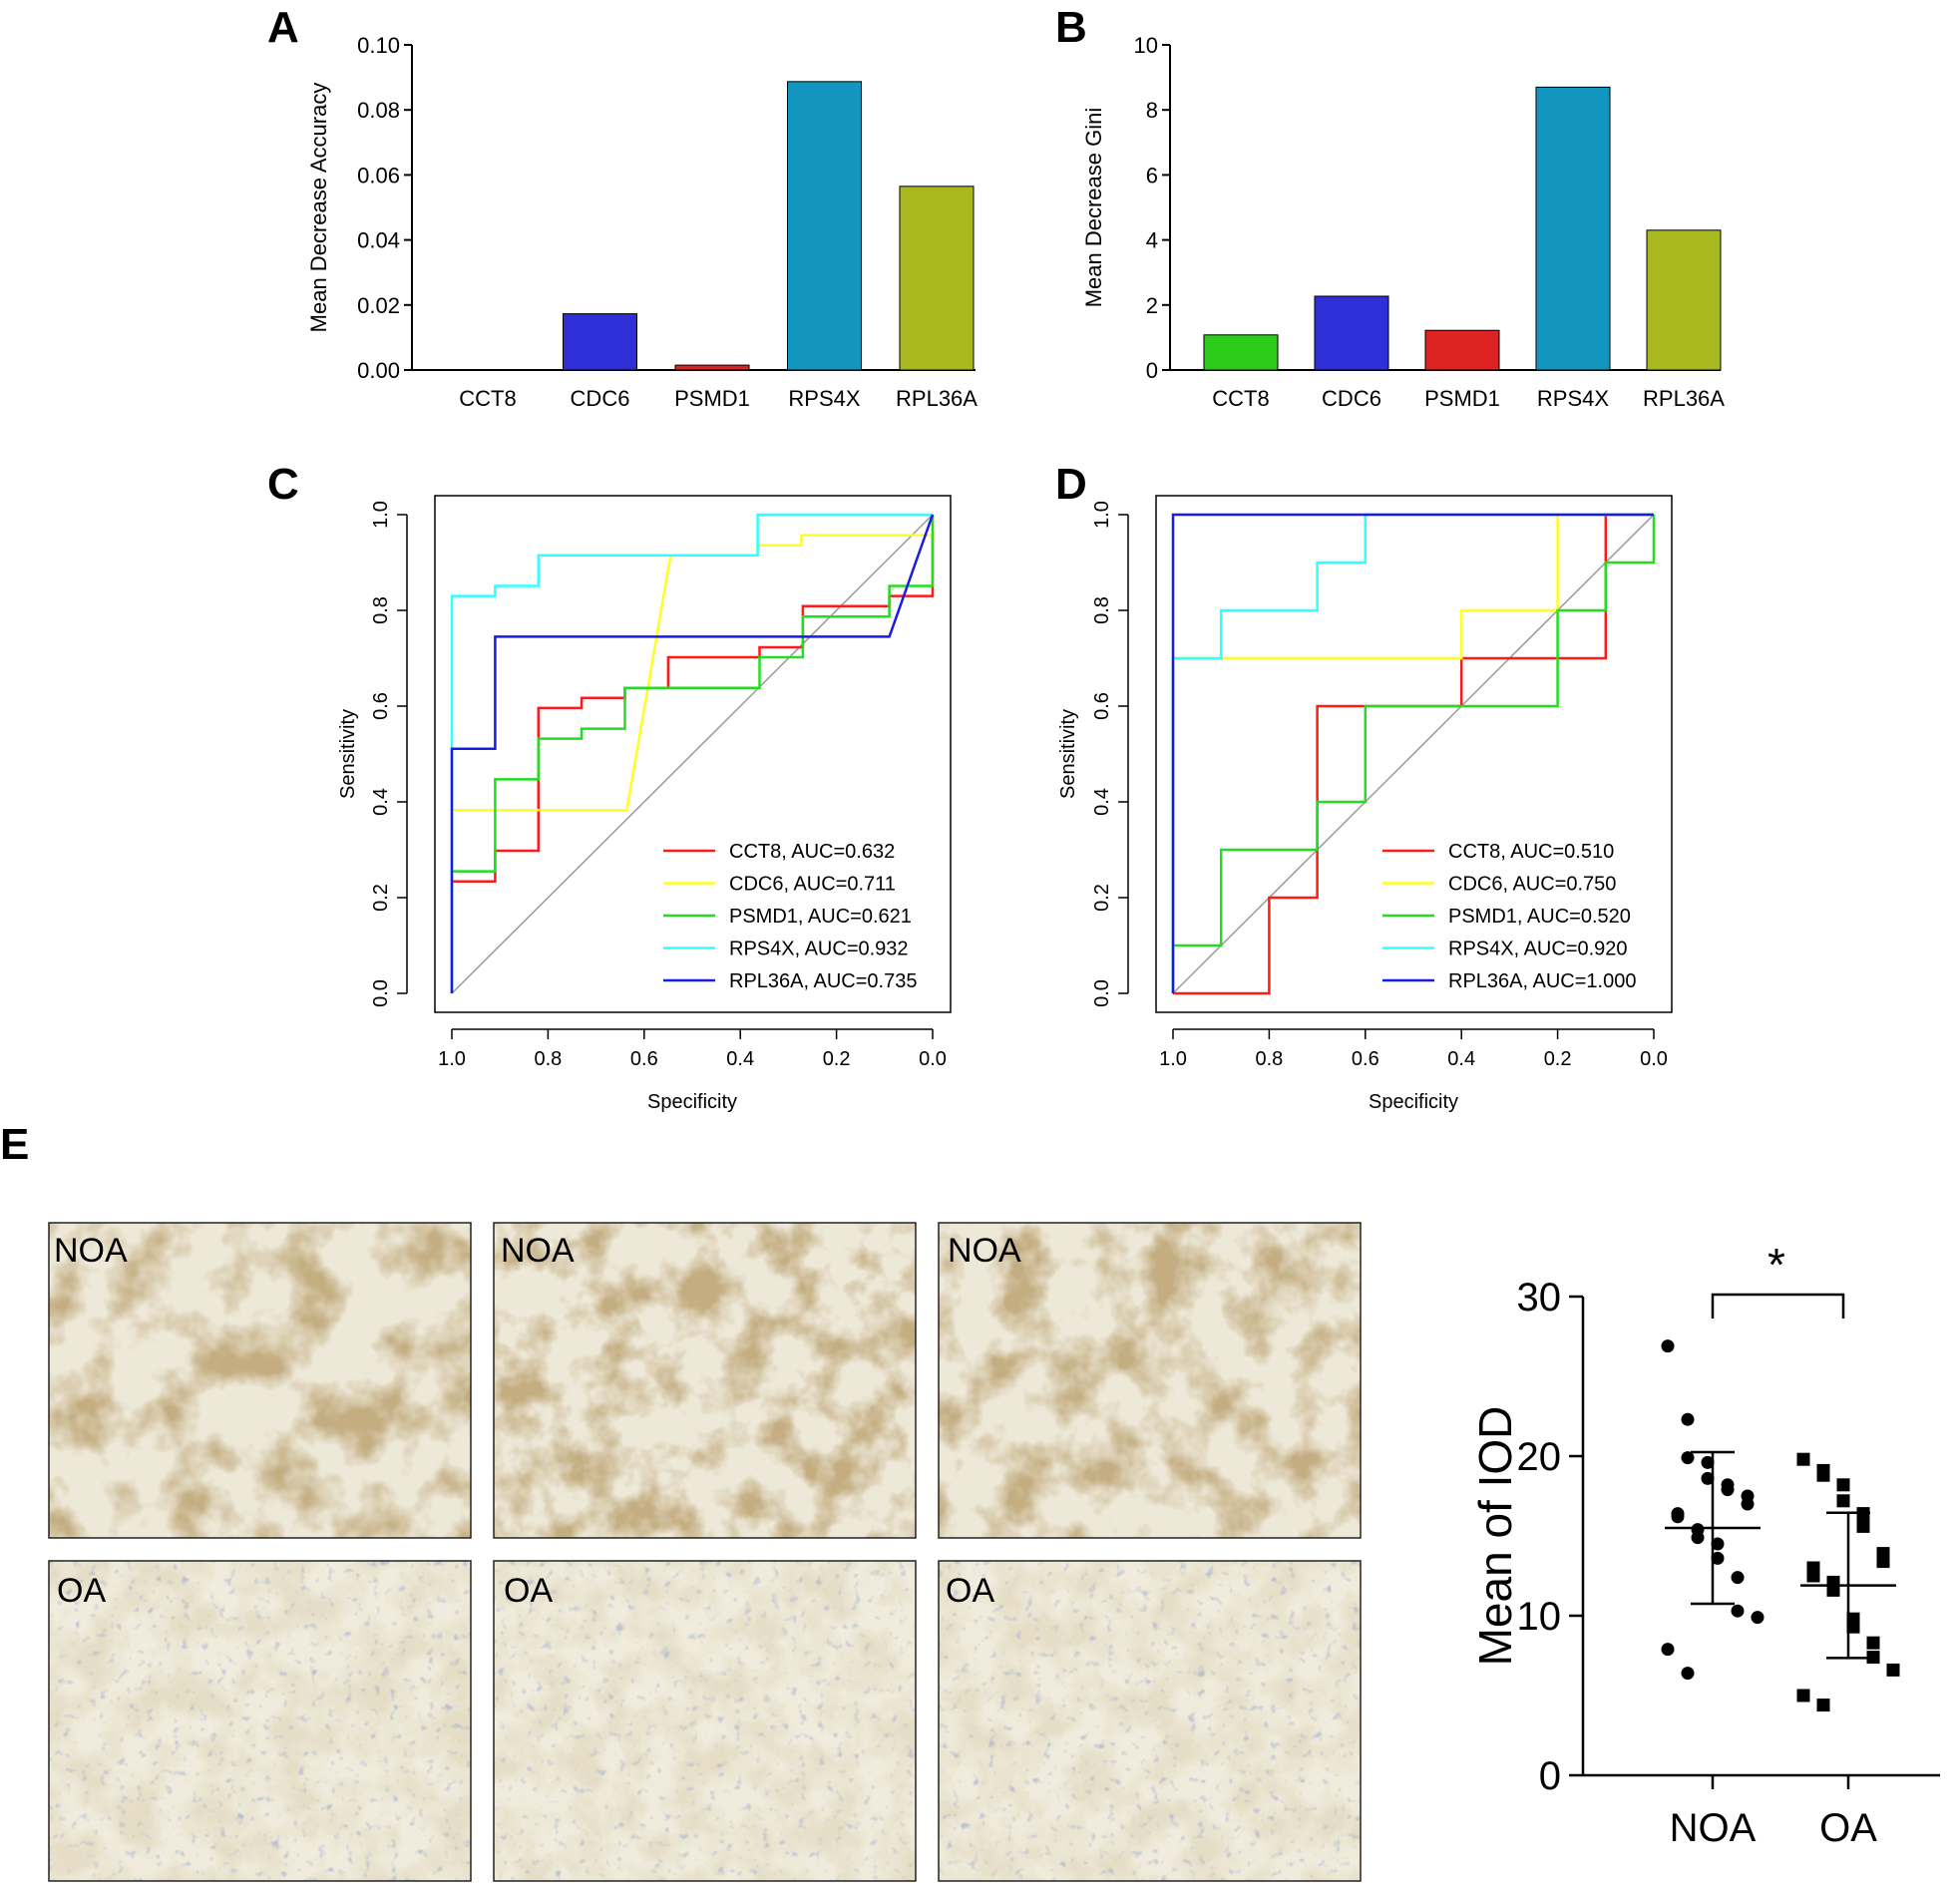 The height and width of the screenshot is (1886, 1960). I want to click on panel-letter-e: E, so click(15, 1144).